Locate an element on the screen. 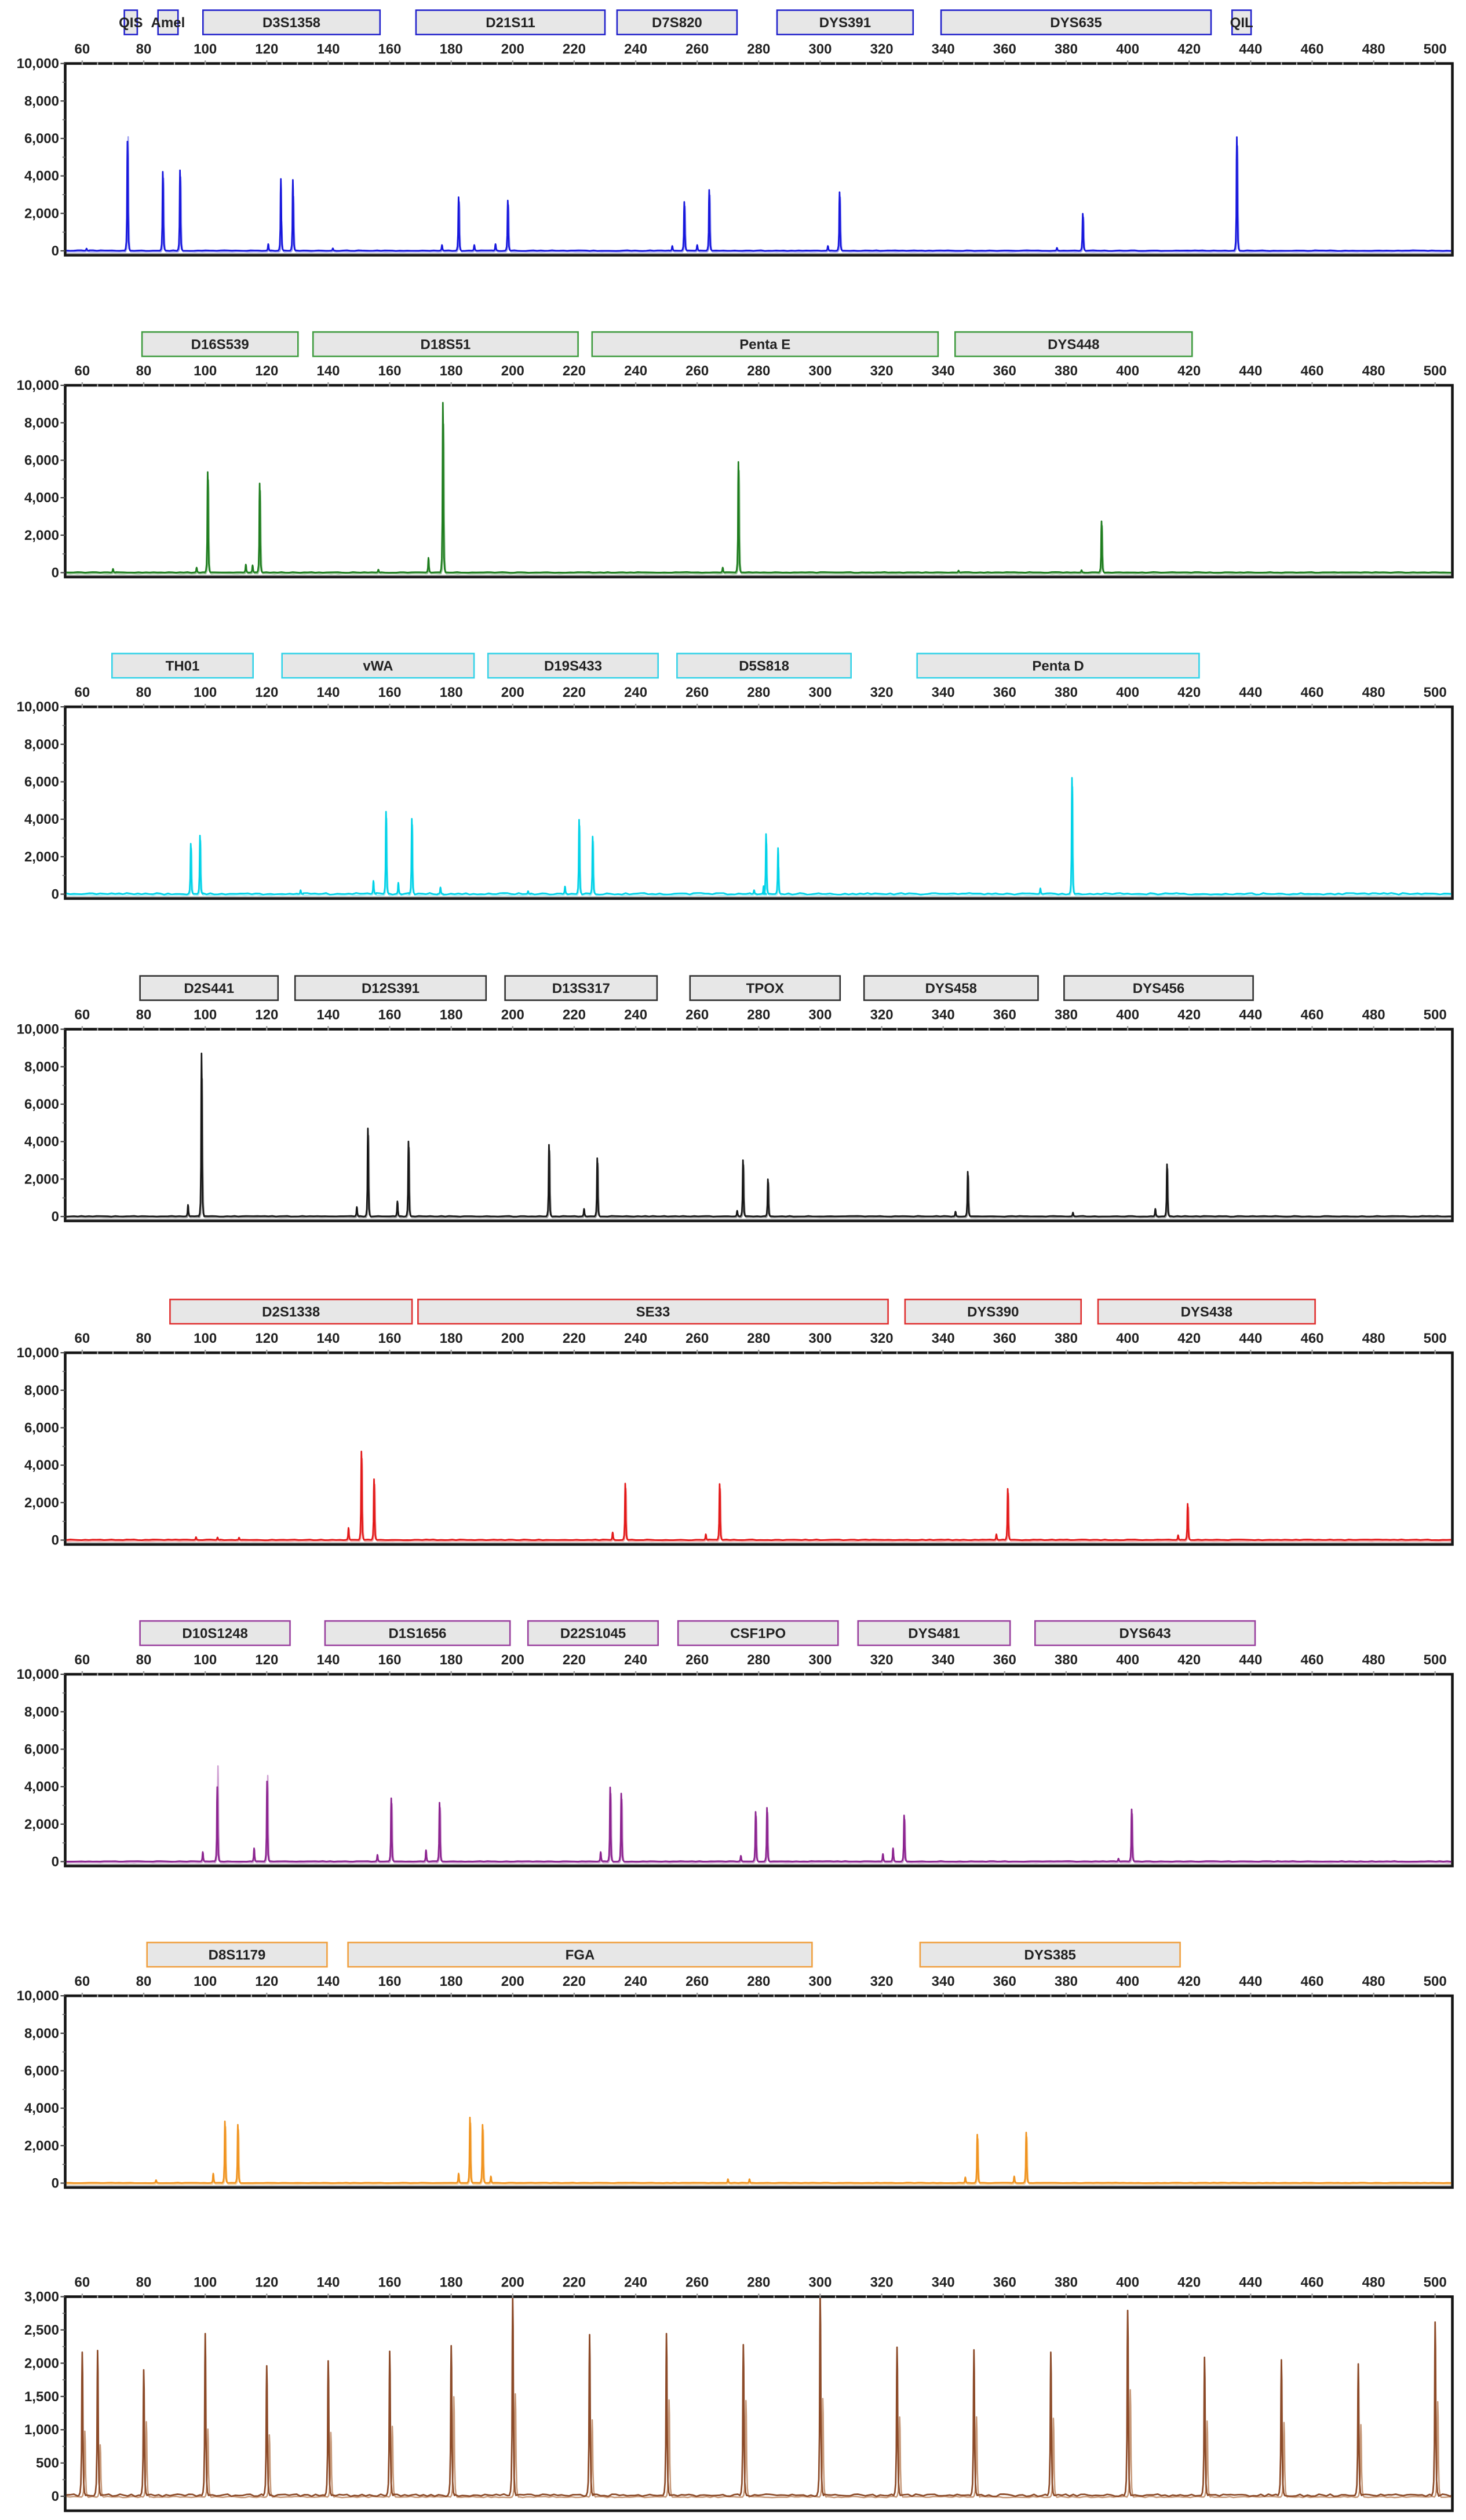 The image size is (1466, 2520). svg-text: DYS438 is located at coordinates (1206, 1312).